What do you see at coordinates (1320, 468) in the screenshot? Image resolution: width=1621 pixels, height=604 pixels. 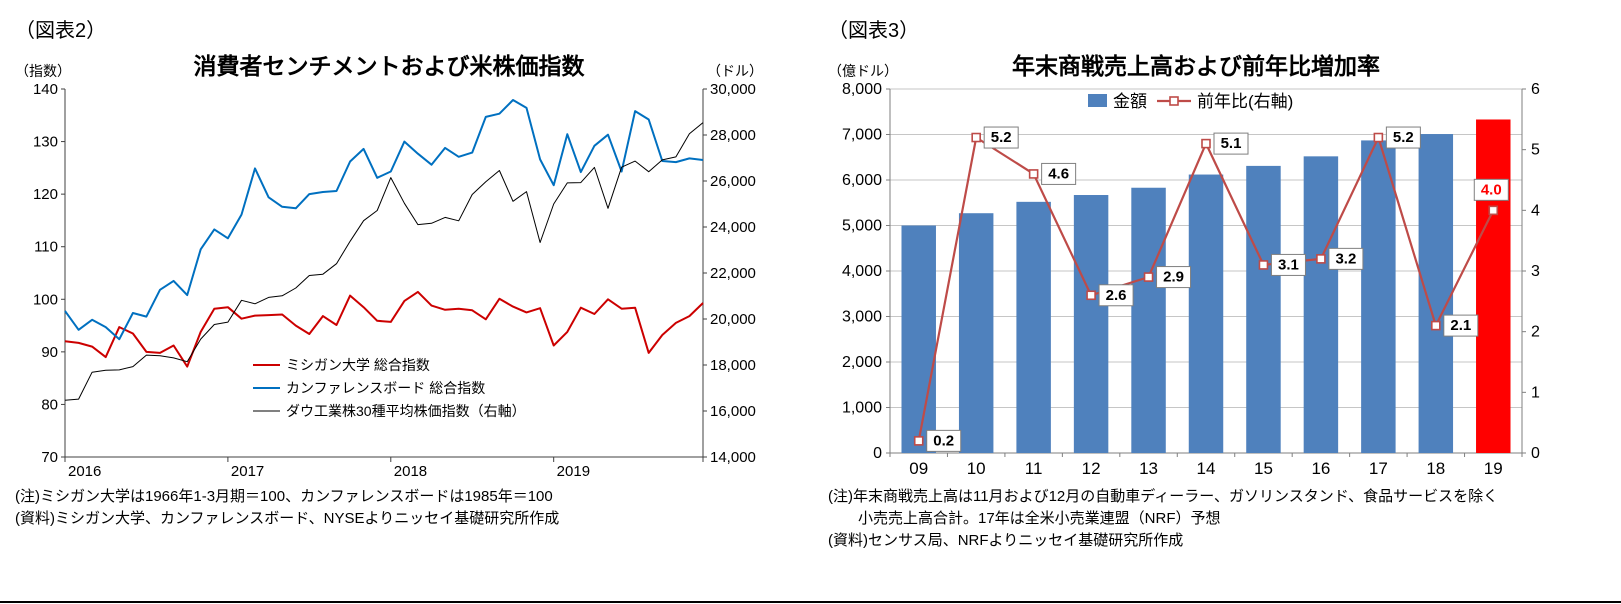 I see `svg-text: 16` at bounding box center [1320, 468].